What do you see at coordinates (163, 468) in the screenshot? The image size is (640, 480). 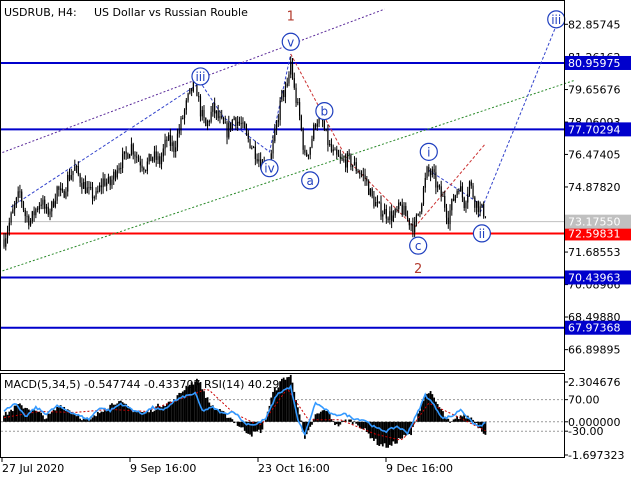 I see `time-axis-label: 9 Sep 16:00` at bounding box center [163, 468].